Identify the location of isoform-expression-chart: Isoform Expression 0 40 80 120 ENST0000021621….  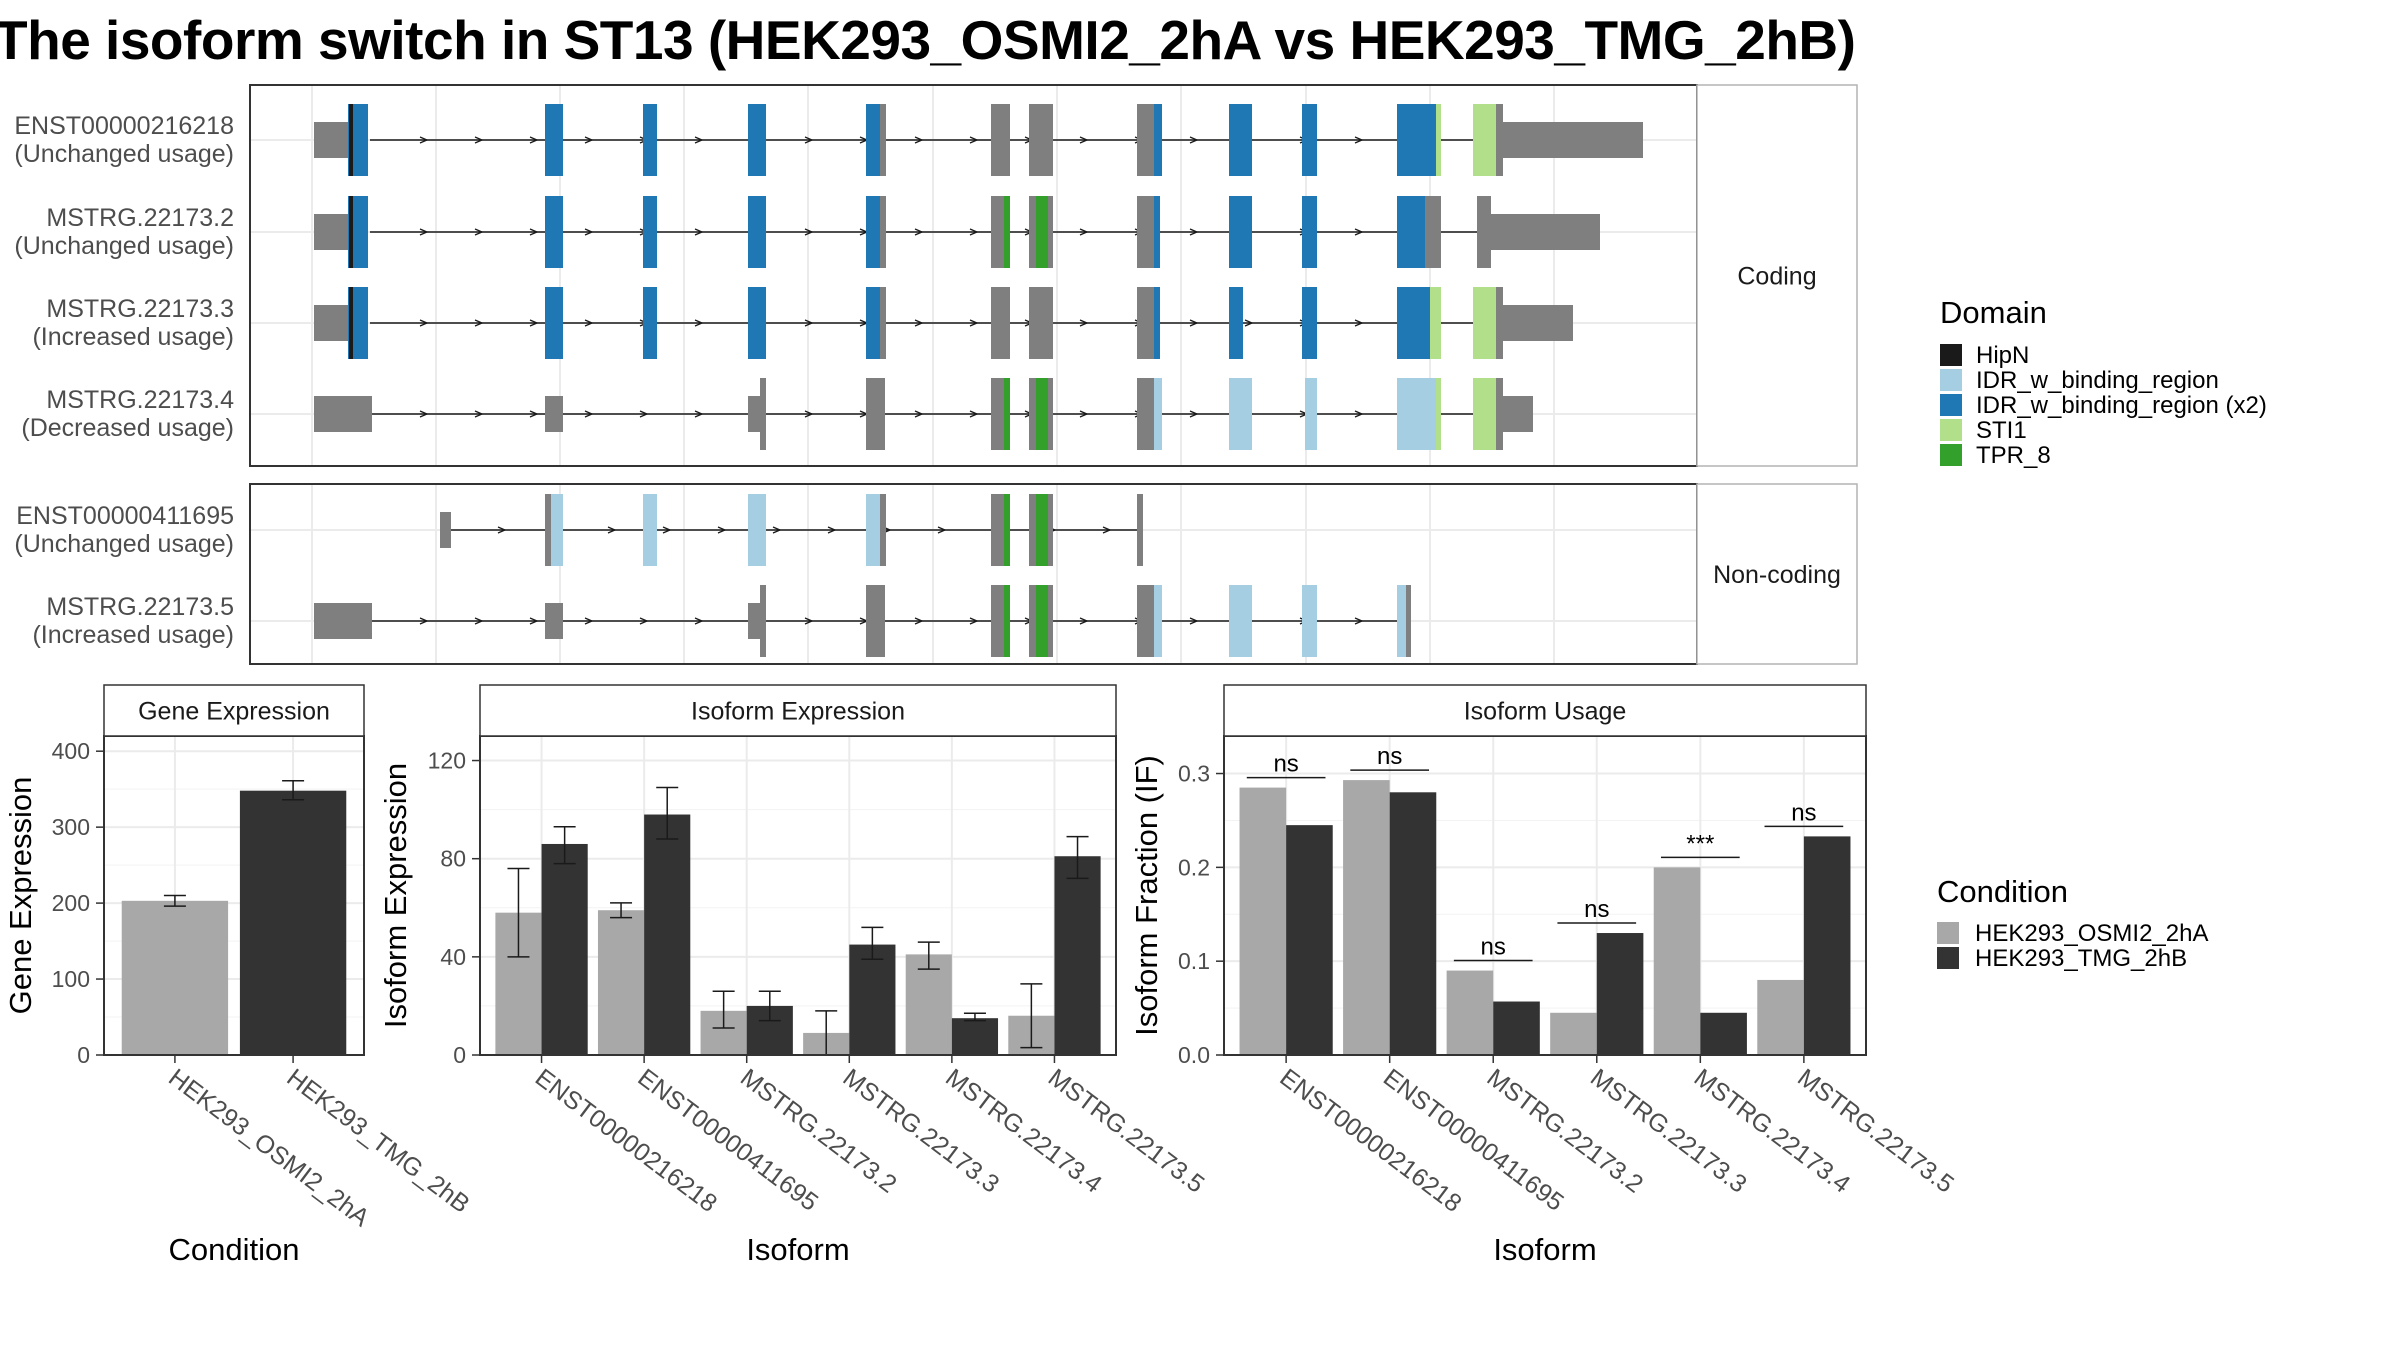
(794, 975).